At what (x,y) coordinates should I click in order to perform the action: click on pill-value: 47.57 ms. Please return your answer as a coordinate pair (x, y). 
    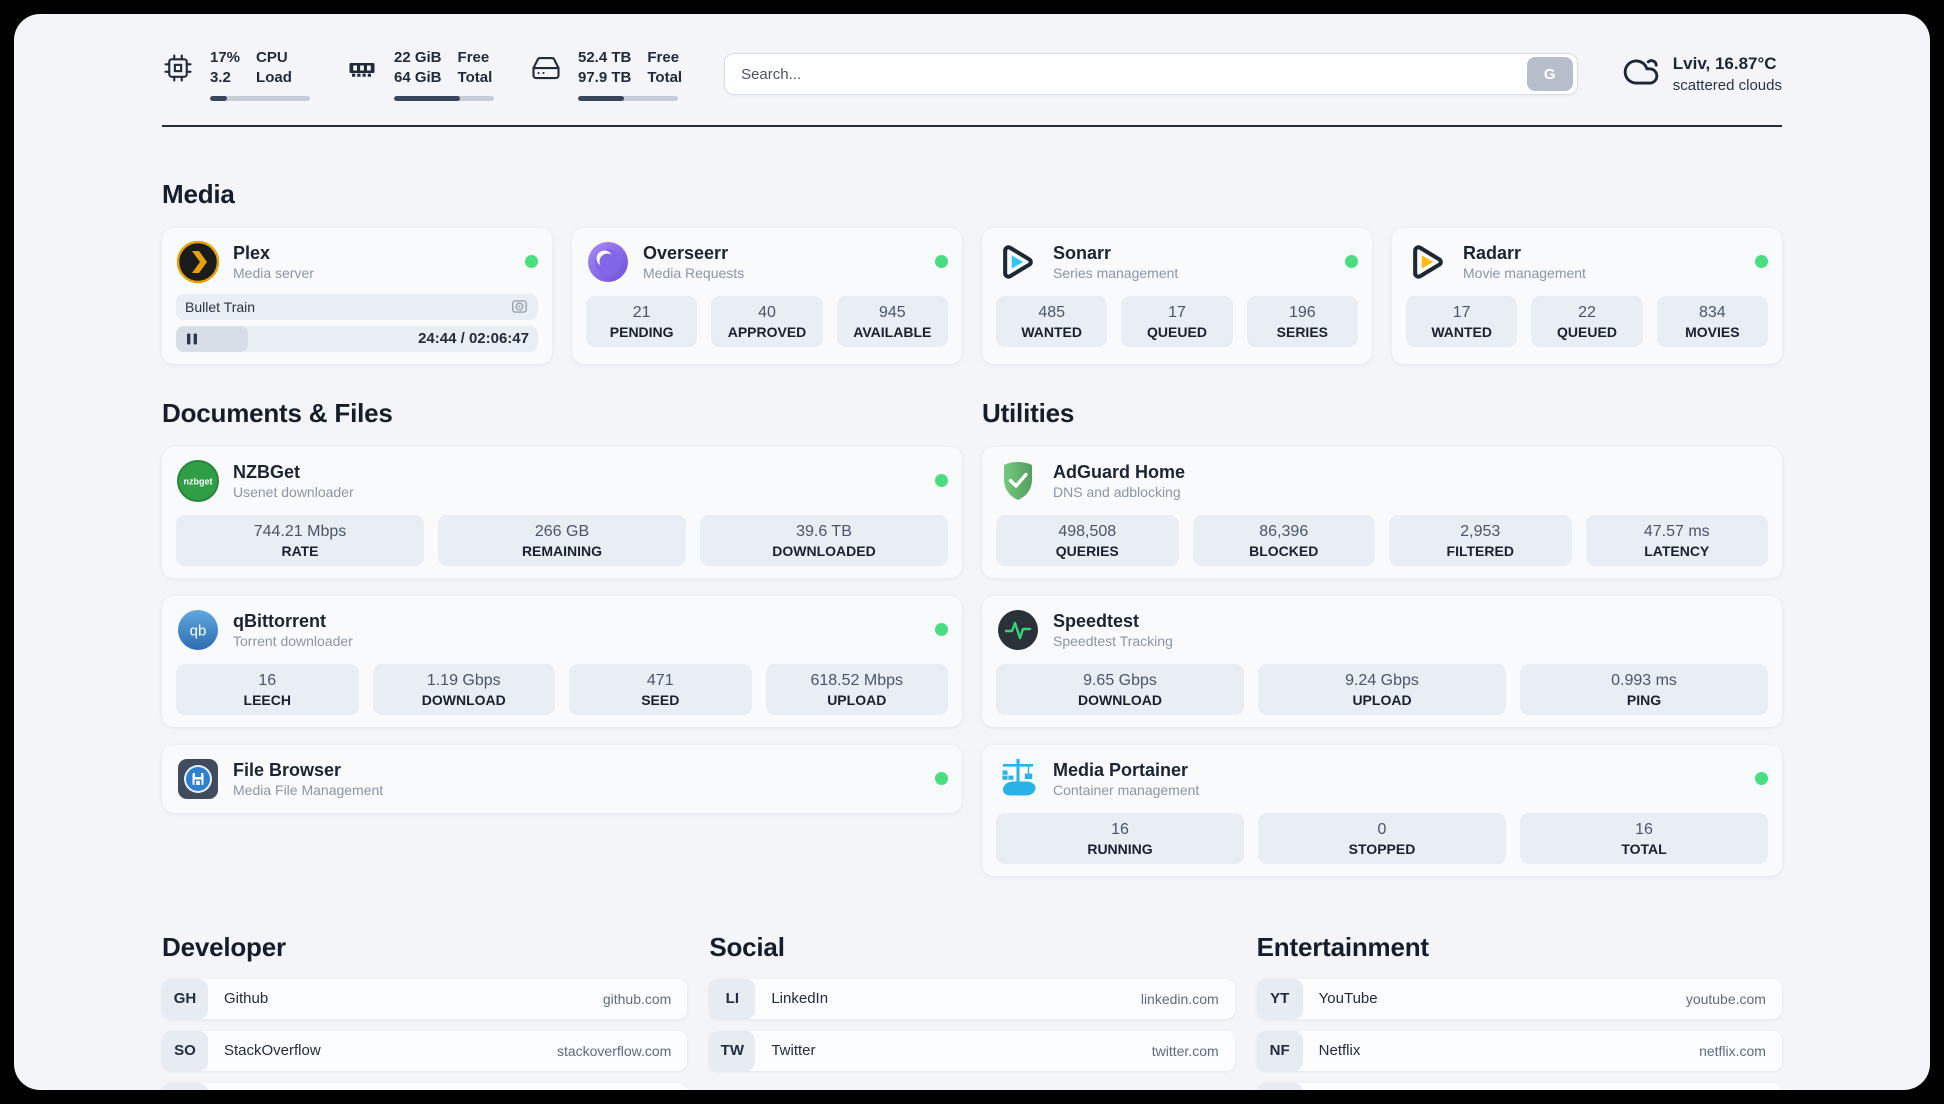
    Looking at the image, I should click on (1676, 531).